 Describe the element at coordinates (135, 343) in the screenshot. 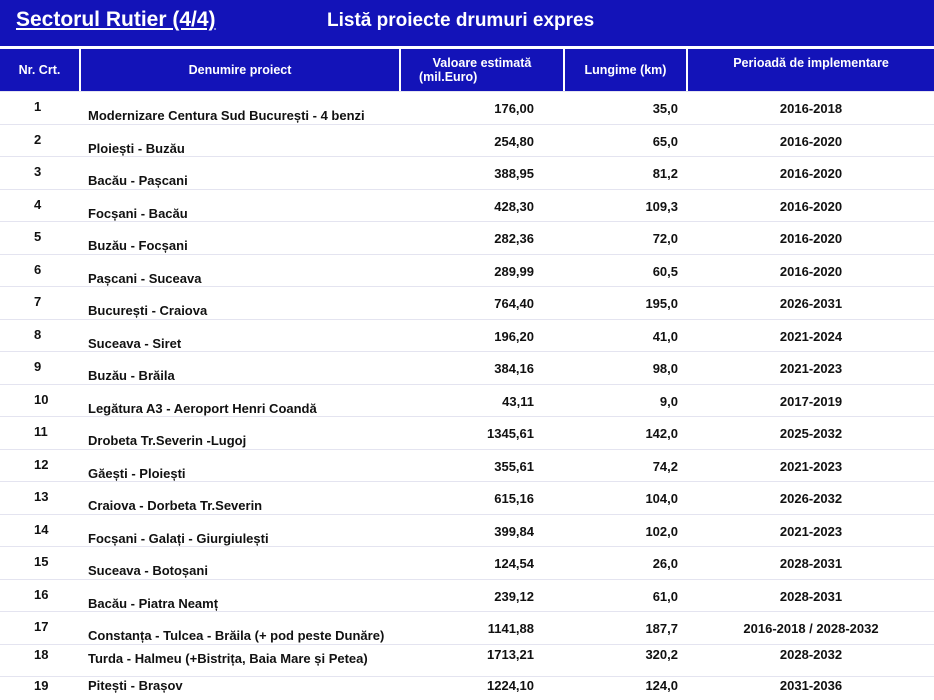

I see `row-name: Suceava - Siret` at that location.